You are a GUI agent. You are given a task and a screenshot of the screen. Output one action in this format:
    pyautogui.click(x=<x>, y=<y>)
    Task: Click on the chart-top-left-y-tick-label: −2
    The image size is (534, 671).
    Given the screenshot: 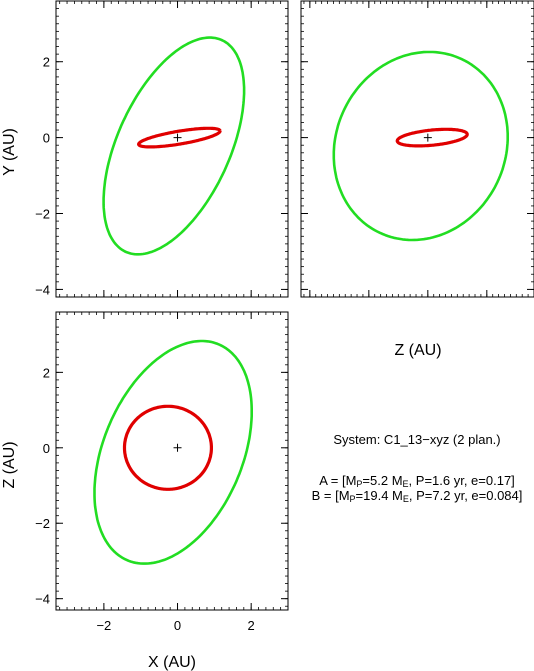 What is the action you would take?
    pyautogui.click(x=42, y=214)
    